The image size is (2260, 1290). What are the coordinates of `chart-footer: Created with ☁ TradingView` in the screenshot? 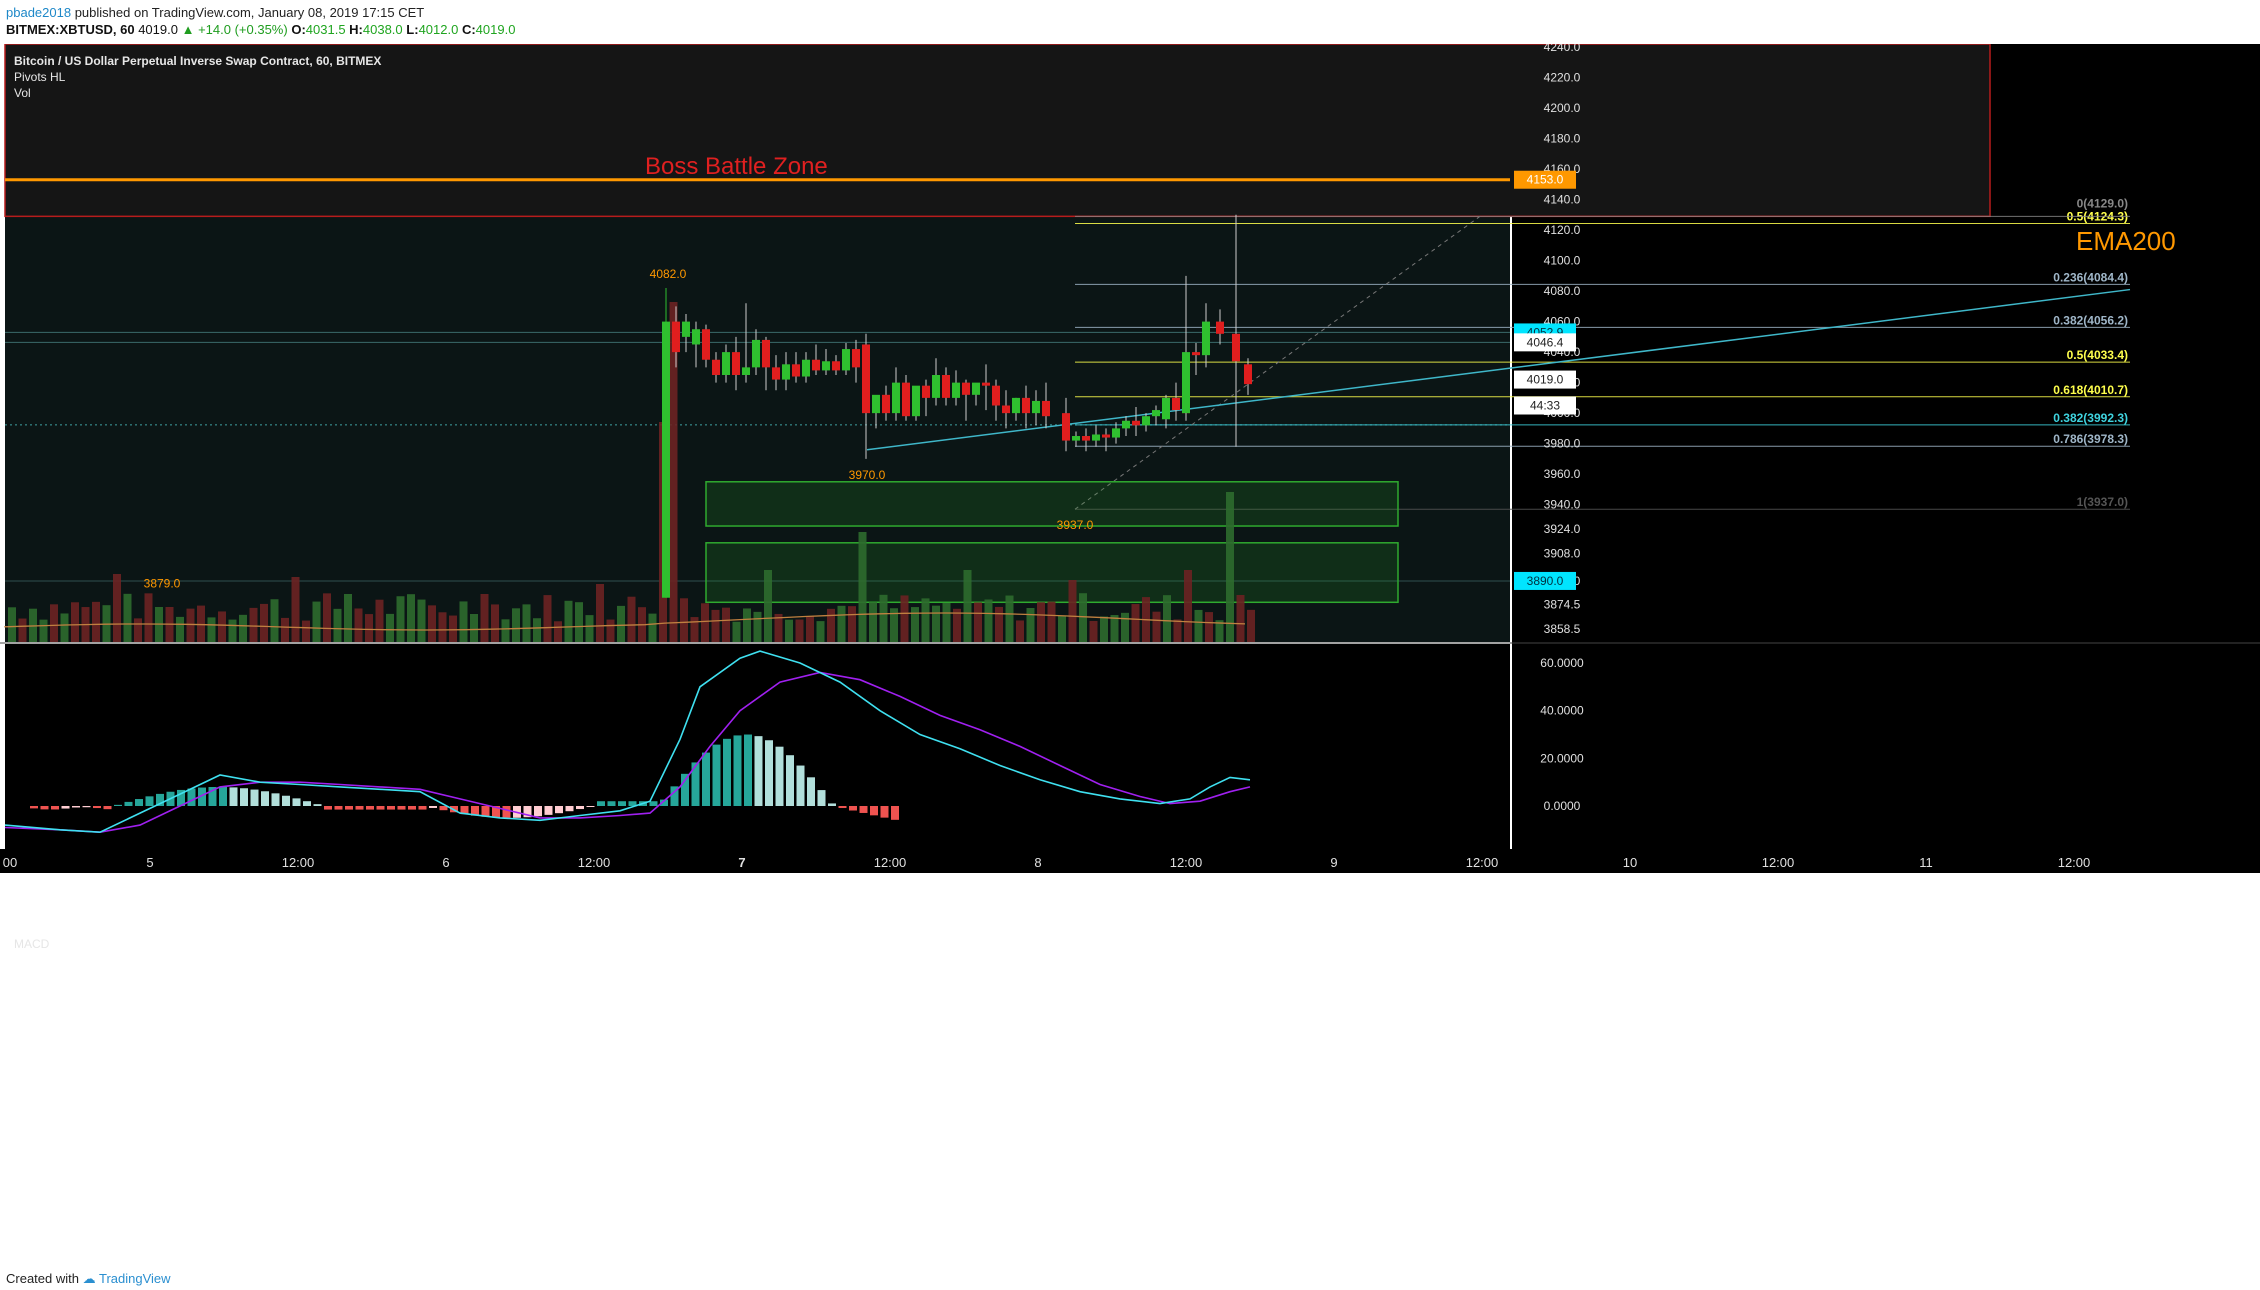 It's located at (1130, 1278).